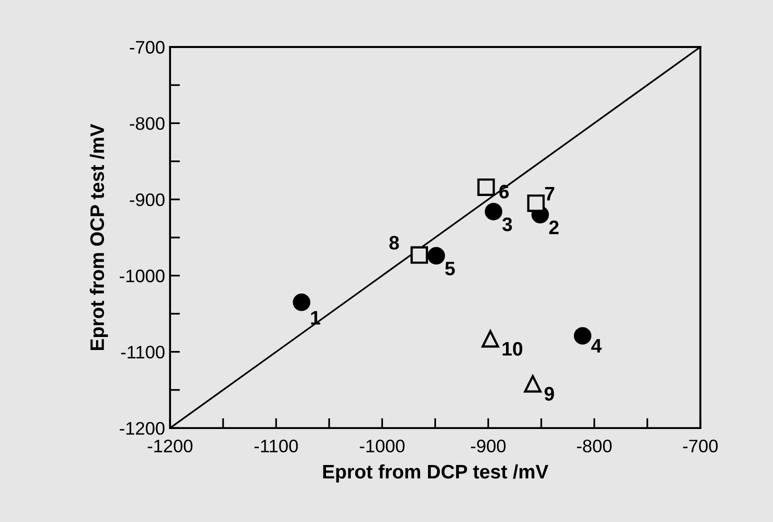  What do you see at coordinates (147, 199) in the screenshot?
I see `y-tick-label: -900` at bounding box center [147, 199].